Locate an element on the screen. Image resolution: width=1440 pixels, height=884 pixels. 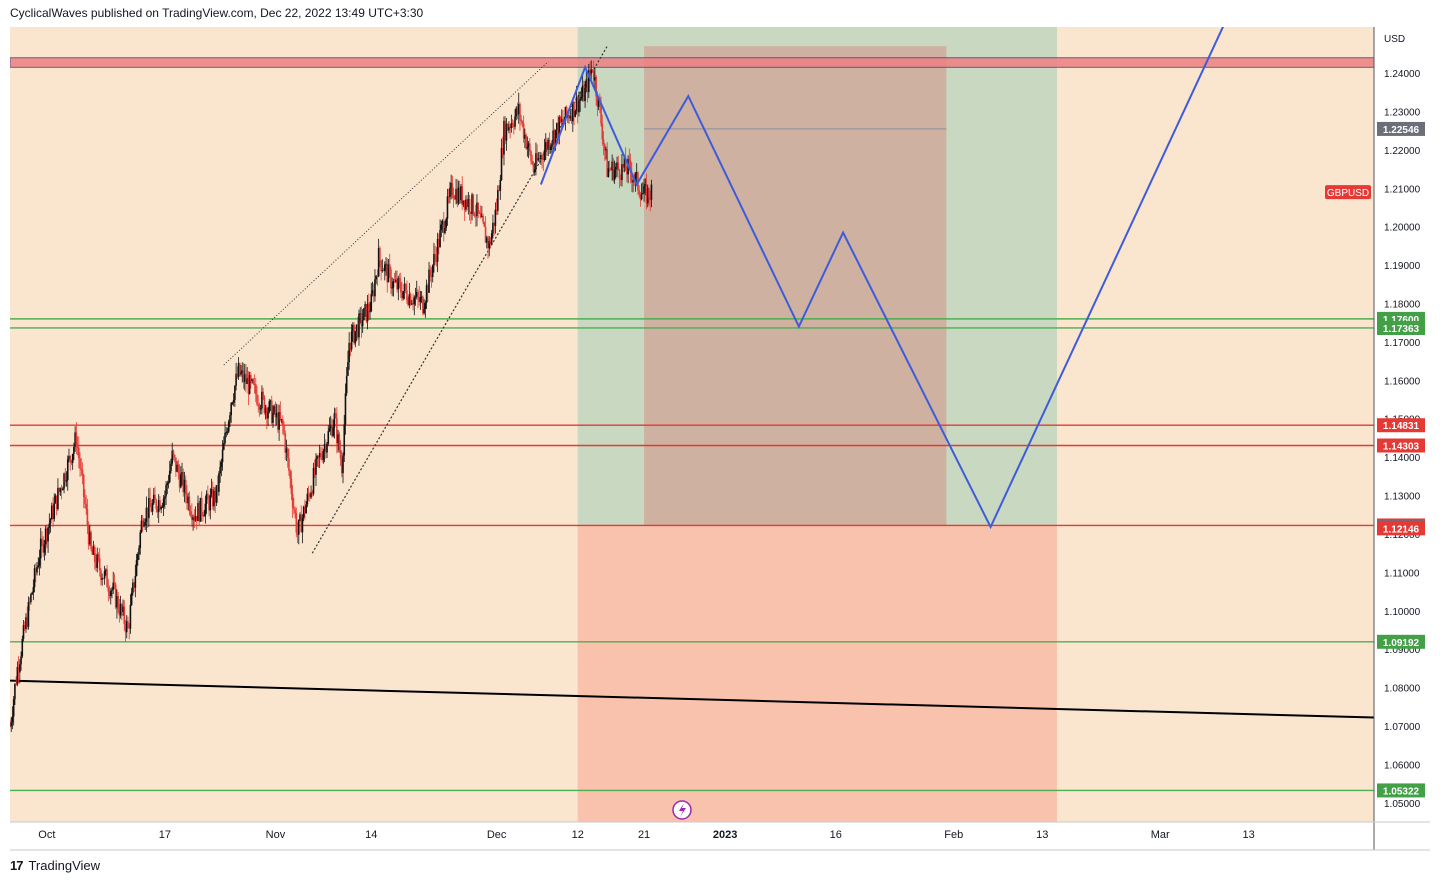
tradingview-logo-icon: 17 is located at coordinates (17, 865).